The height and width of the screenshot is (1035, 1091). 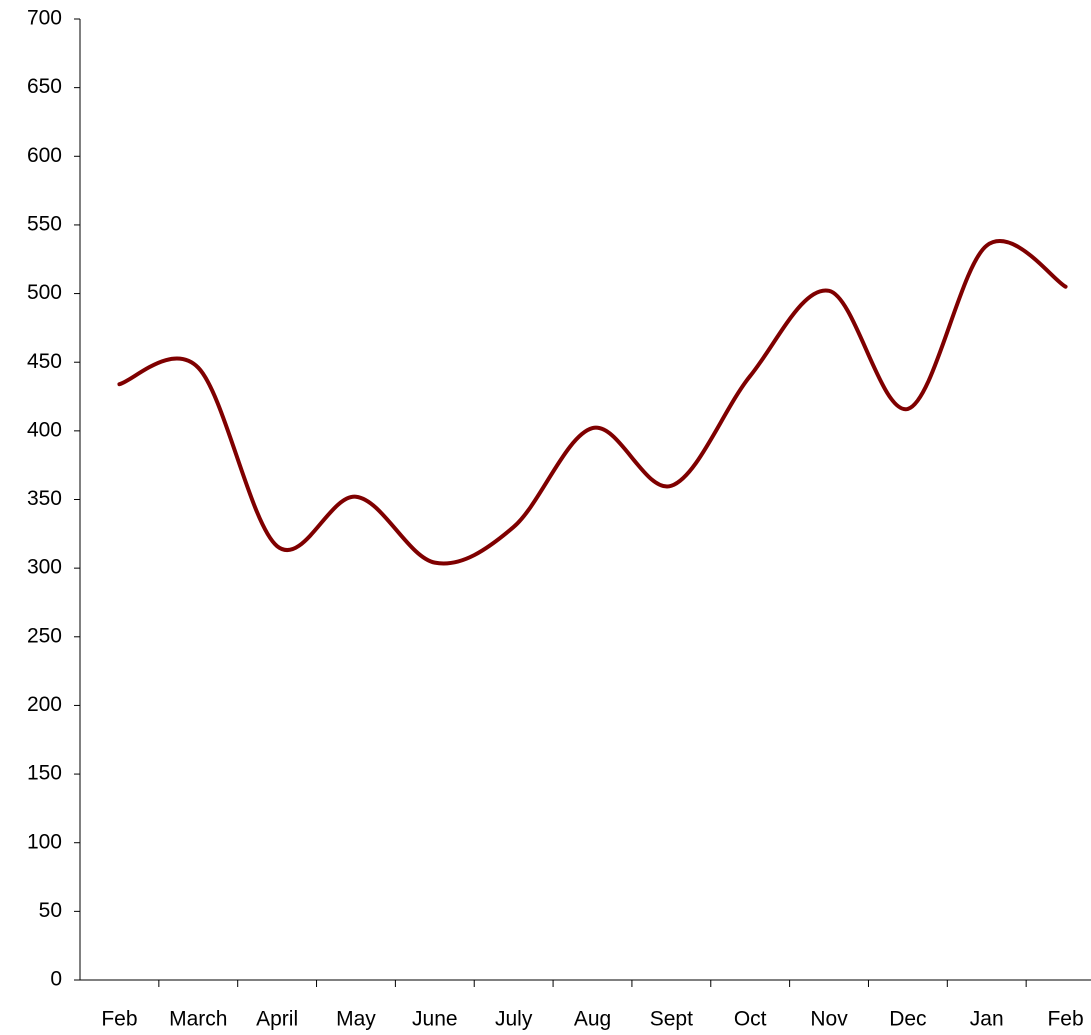 I want to click on y-tick-label: 100, so click(x=44, y=841).